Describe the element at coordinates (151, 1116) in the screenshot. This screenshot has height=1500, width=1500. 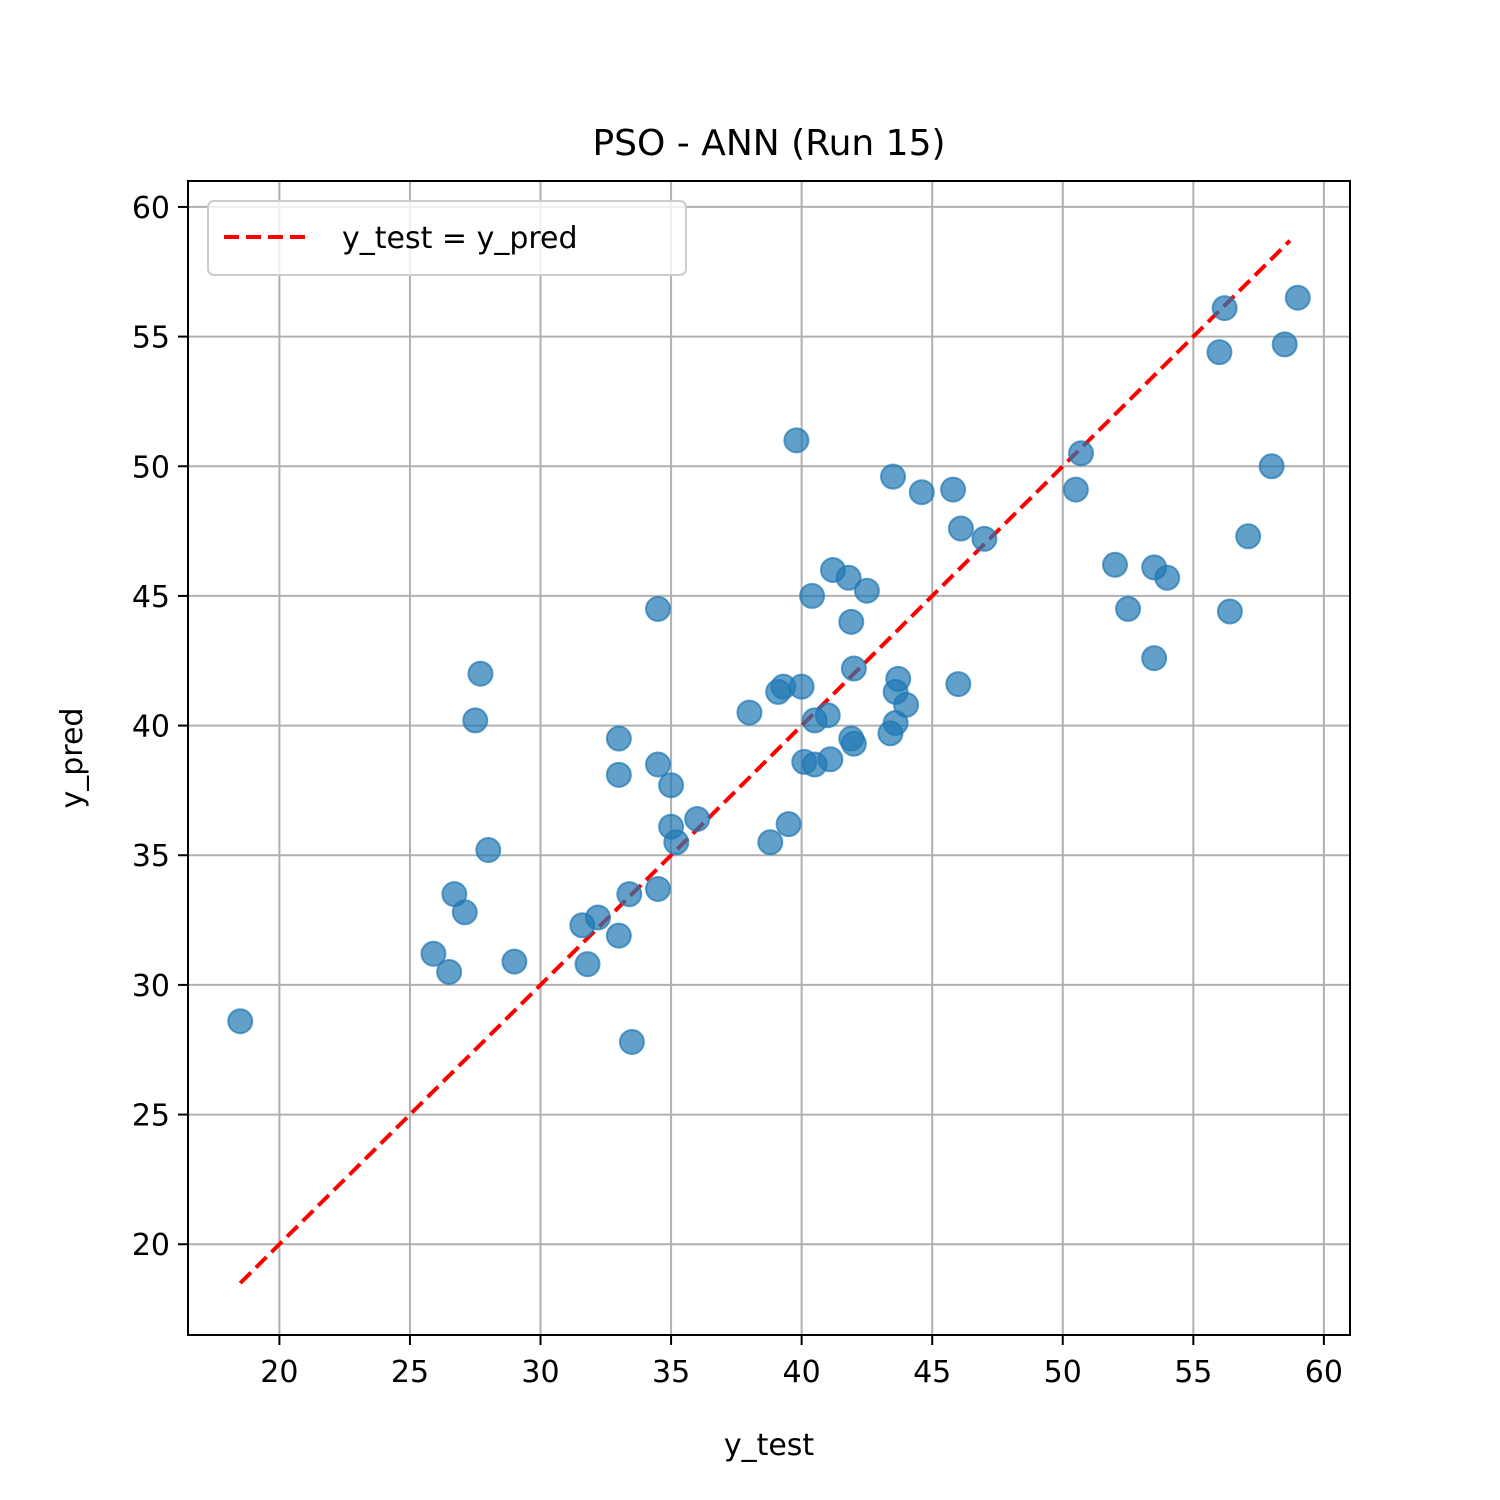
I see `y-tick-label: 25` at that location.